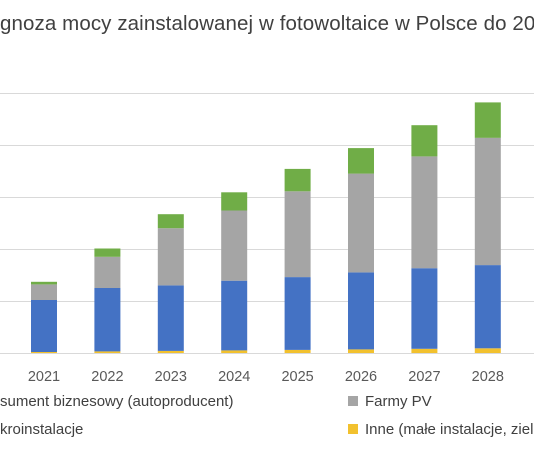  What do you see at coordinates (297, 234) in the screenshot?
I see `bar-segment-2025-s2` at bounding box center [297, 234].